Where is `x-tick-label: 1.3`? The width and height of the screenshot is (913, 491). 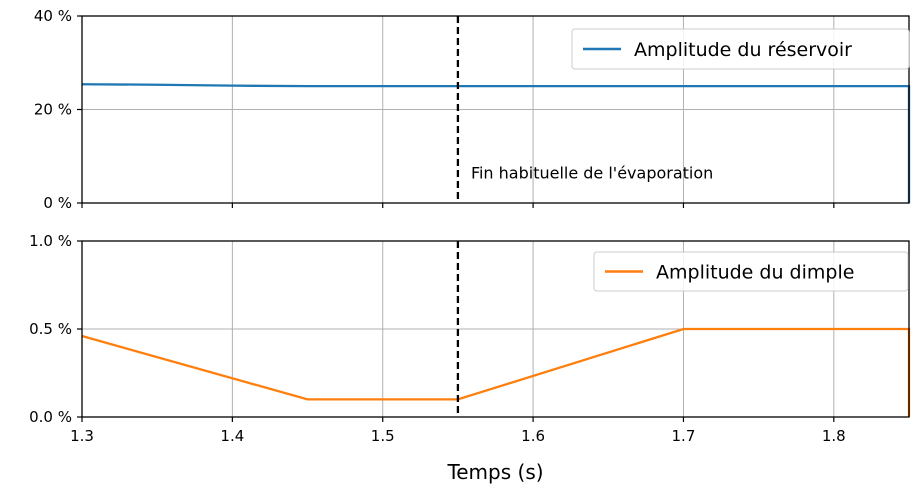
x-tick-label: 1.3 is located at coordinates (82, 436).